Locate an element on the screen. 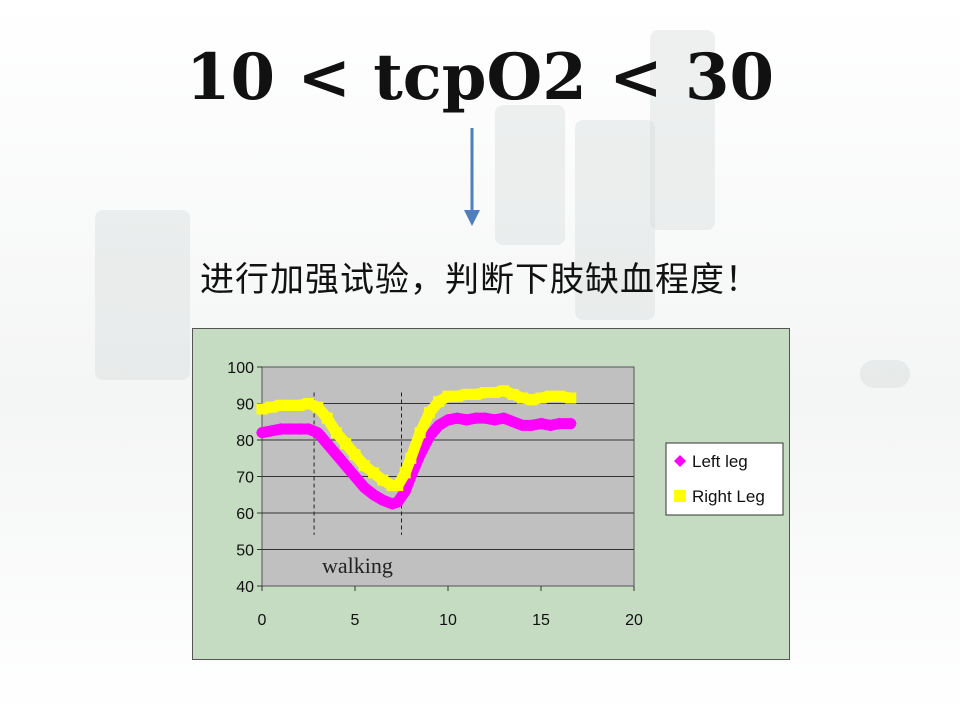  down-arrow-icon is located at coordinates (472, 177).